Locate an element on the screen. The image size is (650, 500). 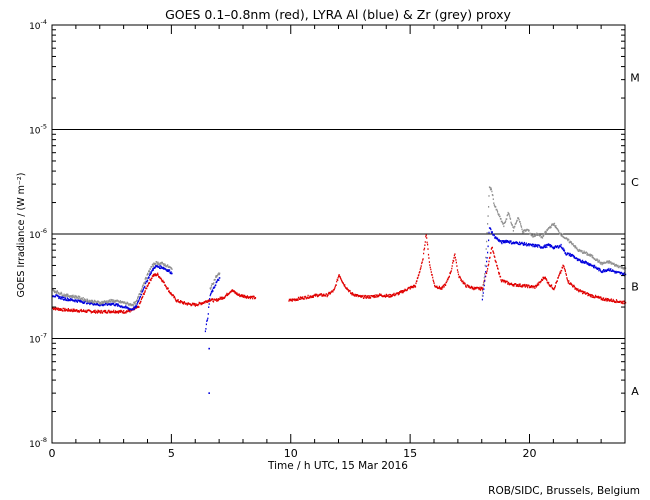
x-tick-label: 10 is located at coordinates (291, 453).